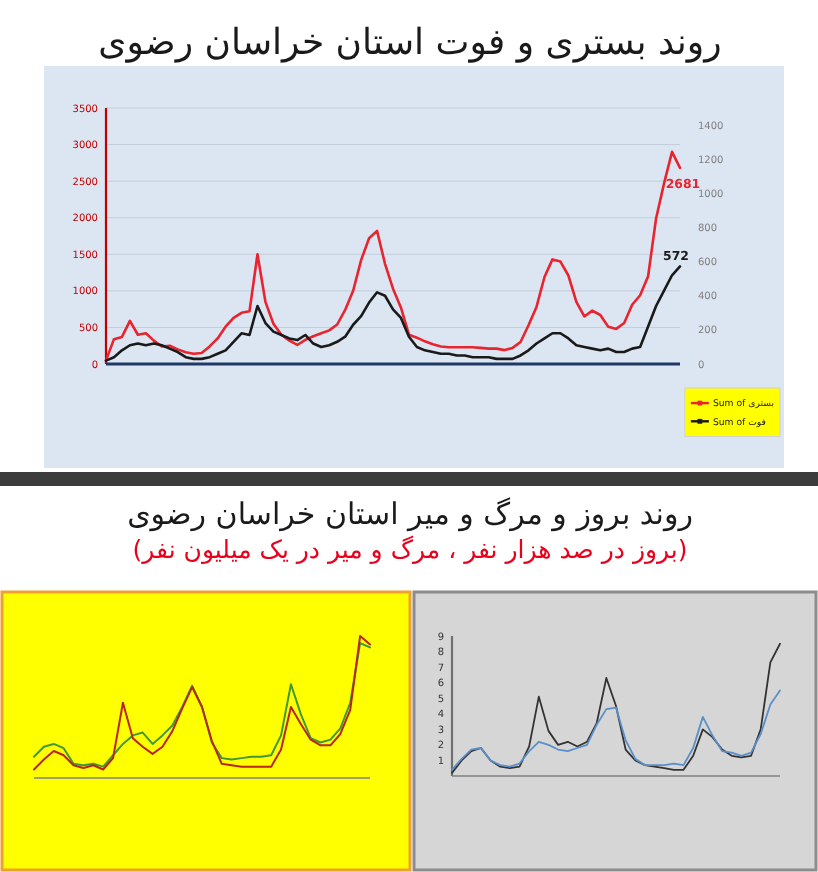  I want to click on text: (بروز در صد هزار نفر ، مرگ و میر در یک میلیون نفر), so click(410, 550).